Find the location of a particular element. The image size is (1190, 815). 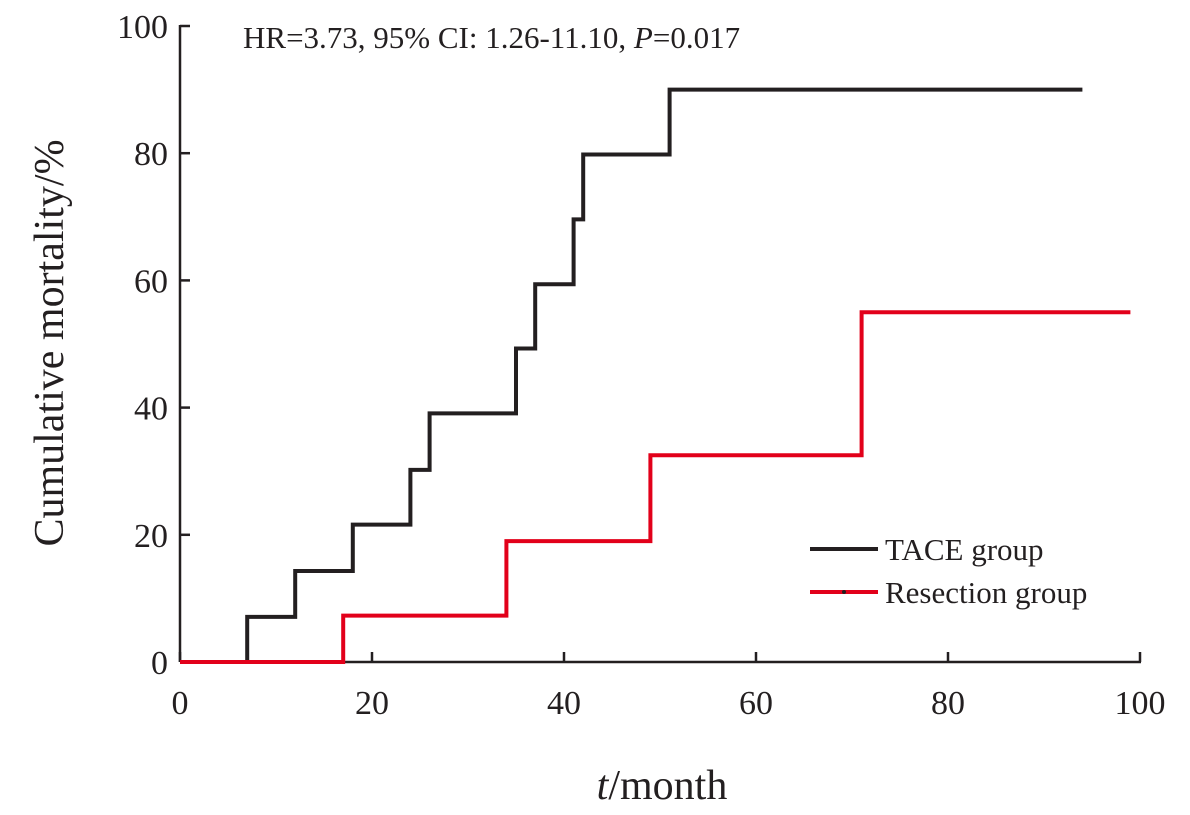

y-tick-label: 60 is located at coordinates (151, 281).